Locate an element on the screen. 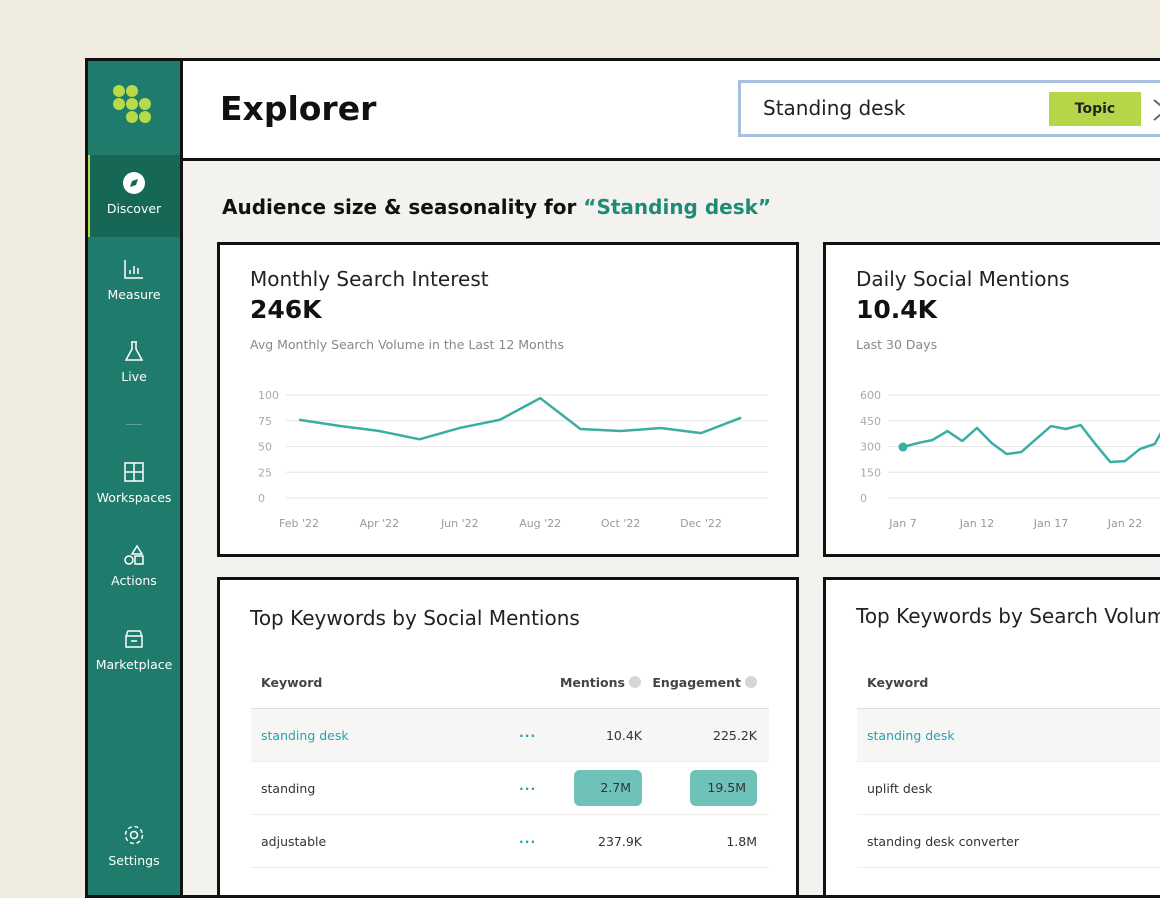  nav-actions: Actions is located at coordinates (134, 565).